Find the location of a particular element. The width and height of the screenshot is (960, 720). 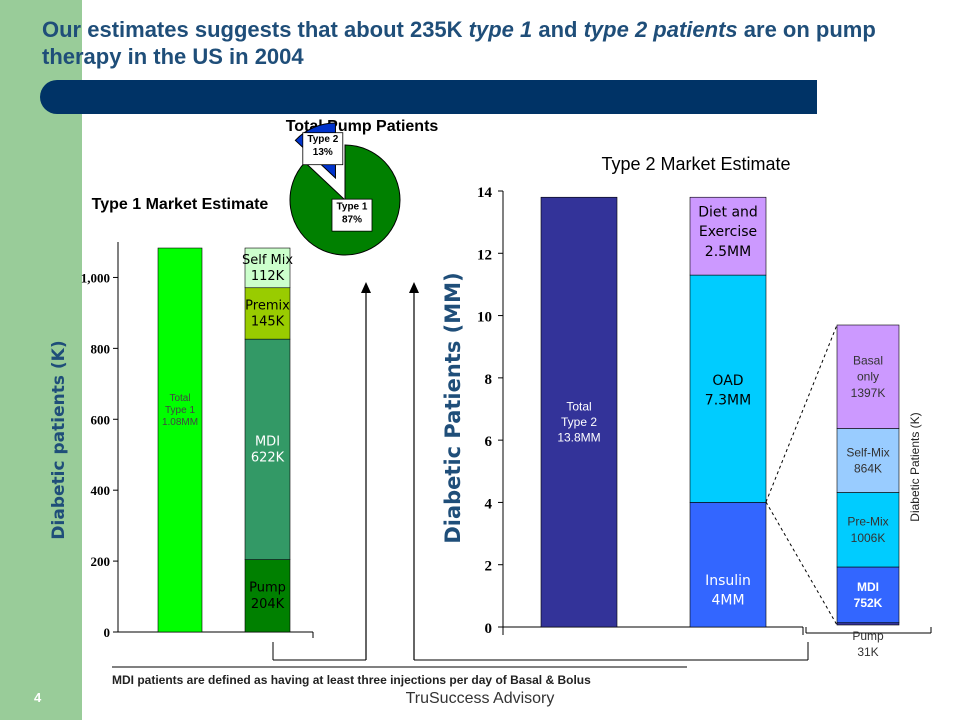

type2-y-tick-label: 14 is located at coordinates (485, 193).